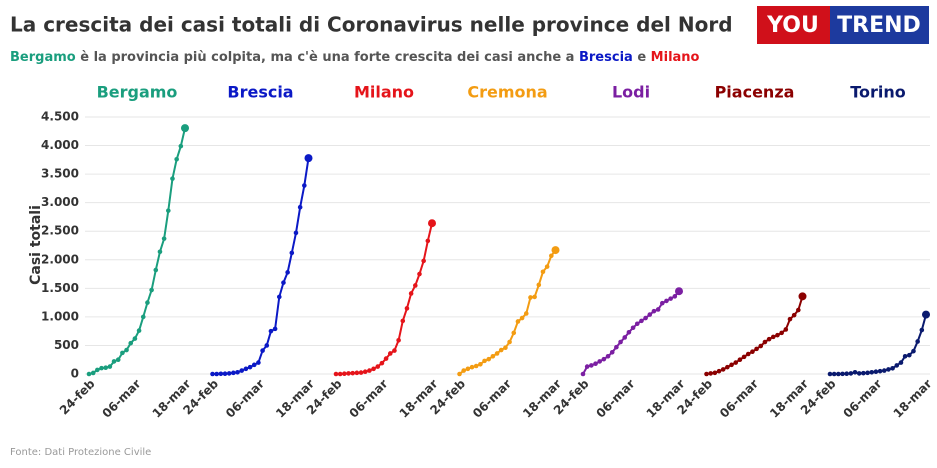 The height and width of the screenshot is (468, 937). I want to click on y-tick-label: 500, so click(66, 345).